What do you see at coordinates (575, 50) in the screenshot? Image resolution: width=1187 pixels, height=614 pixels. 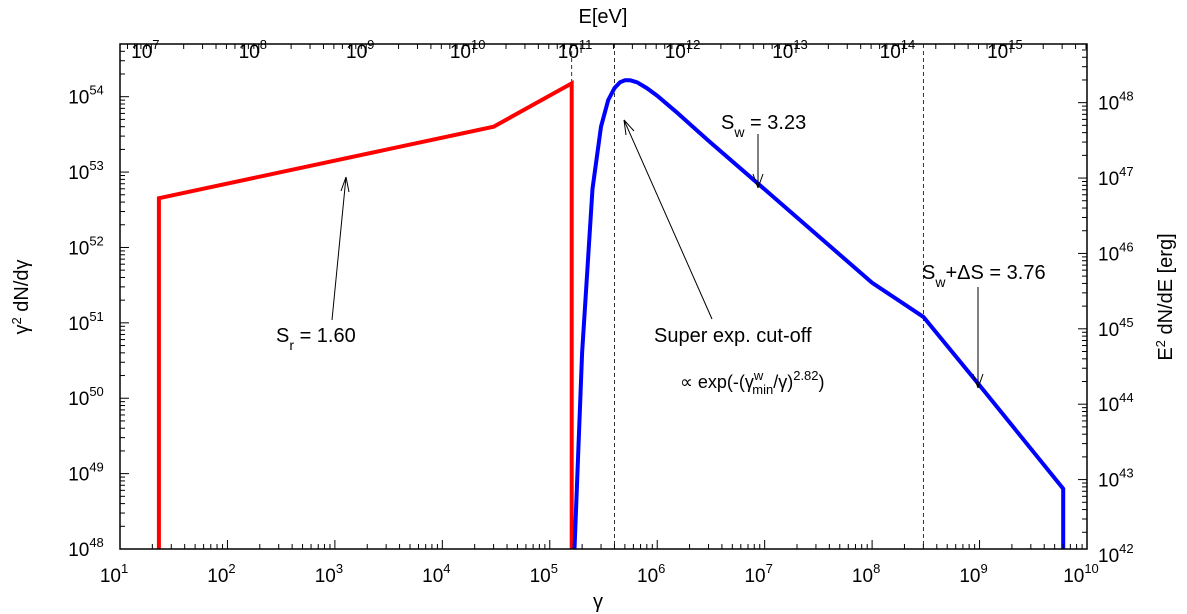 I see `x2-tick-label: 10¹¹` at bounding box center [575, 50].